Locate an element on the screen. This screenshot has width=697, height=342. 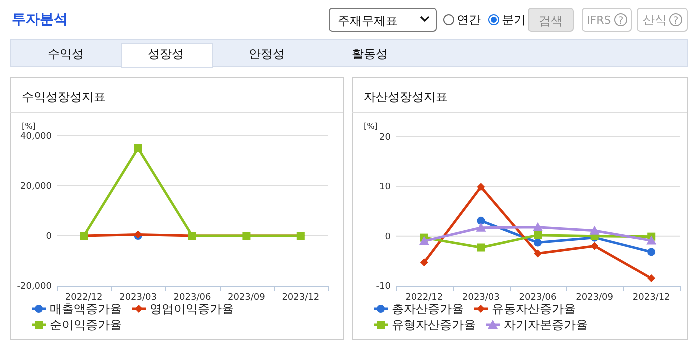
legend-label: 순이익증가율 is located at coordinates (86, 325).